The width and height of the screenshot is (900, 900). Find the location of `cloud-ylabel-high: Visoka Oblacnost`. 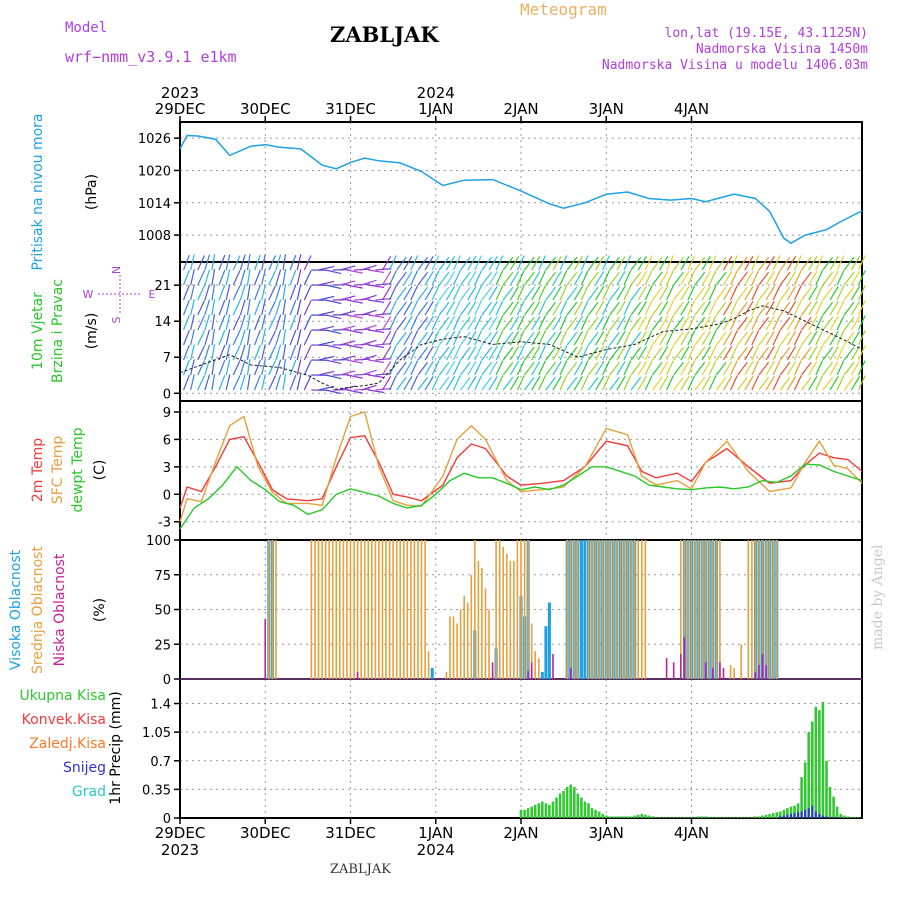

cloud-ylabel-high: Visoka Oblacnost is located at coordinates (16, 609).